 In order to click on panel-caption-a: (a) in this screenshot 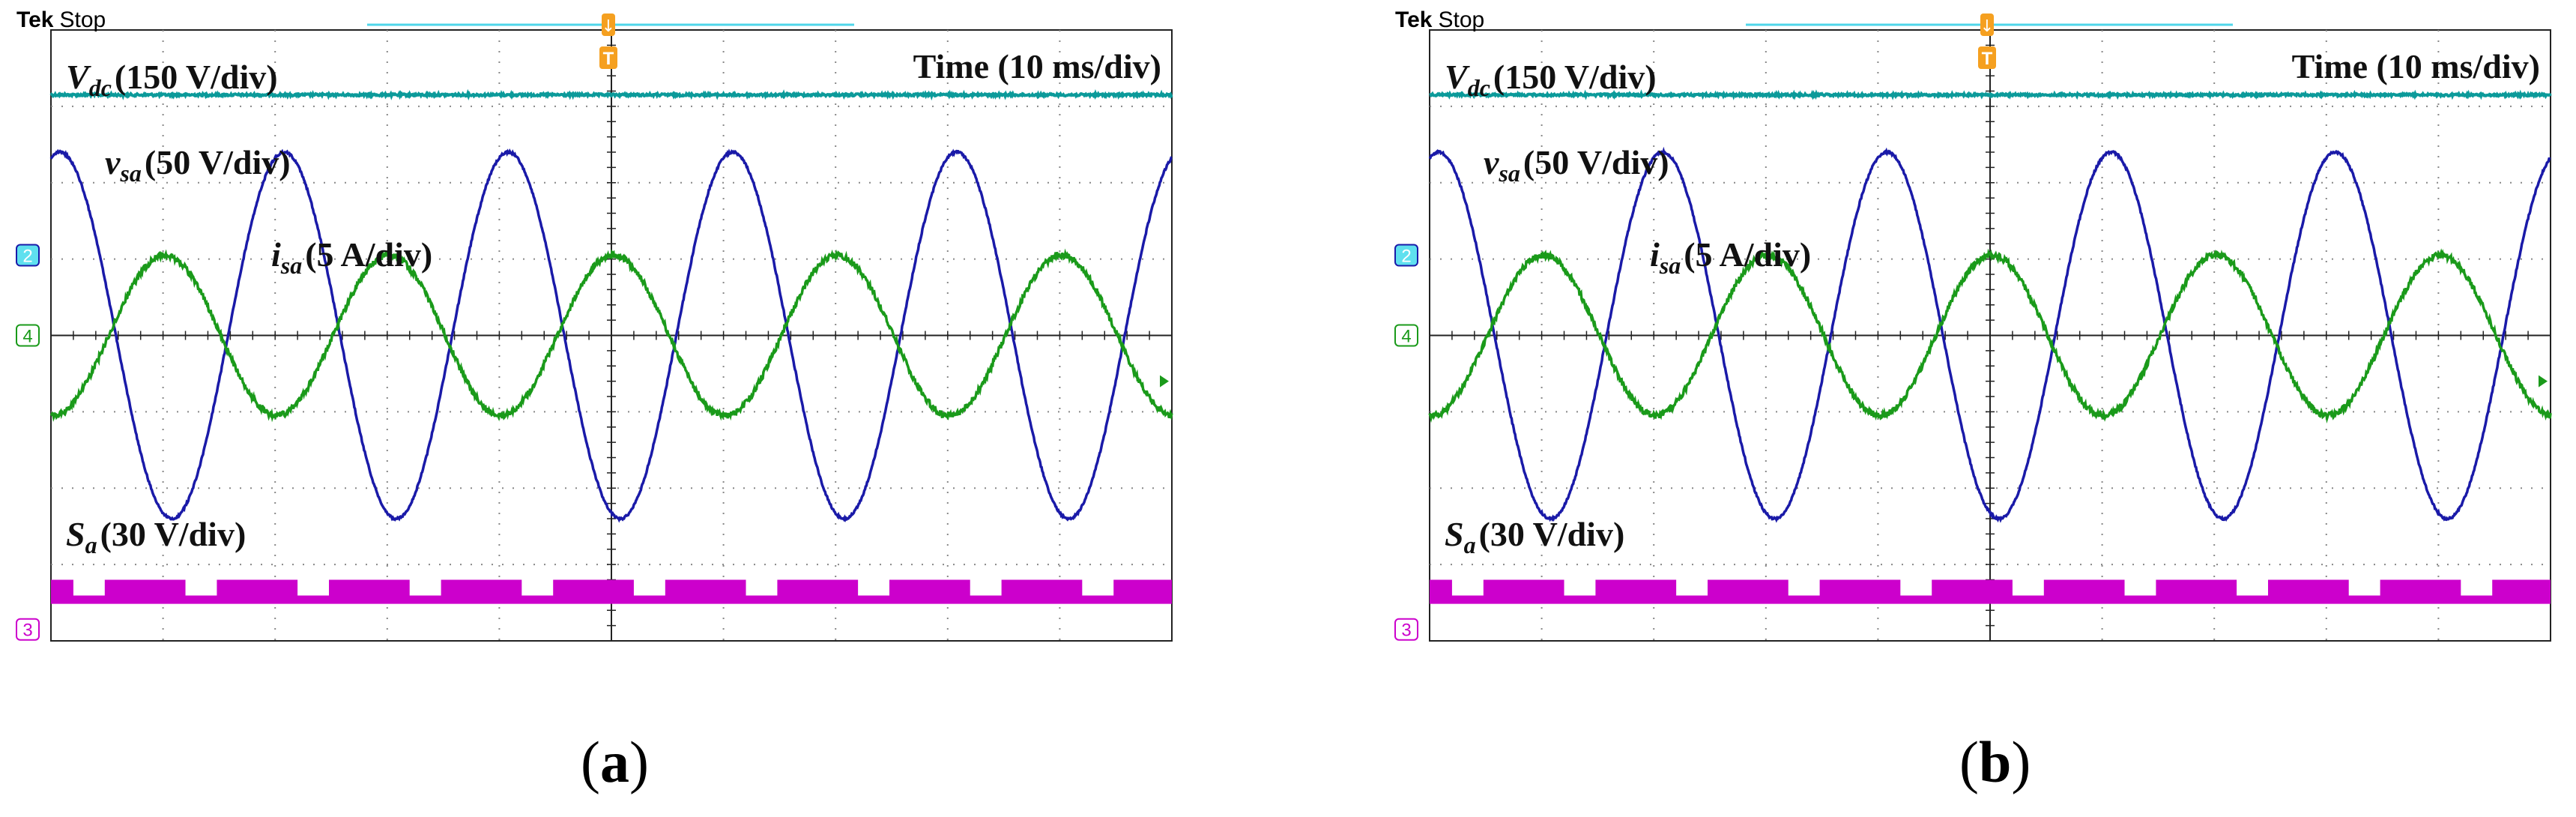, I will do `click(615, 762)`.